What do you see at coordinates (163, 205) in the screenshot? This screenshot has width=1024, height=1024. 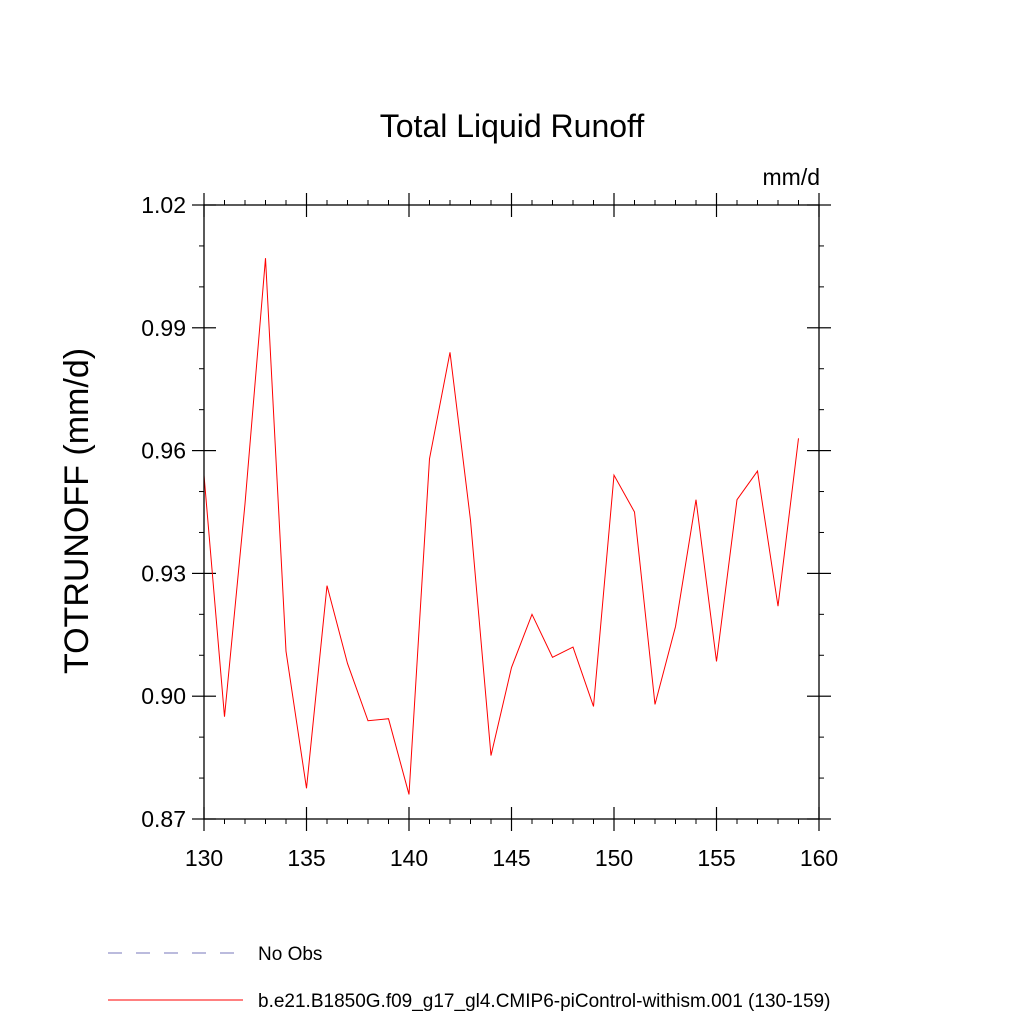 I see `y-tick-label: 1.02` at bounding box center [163, 205].